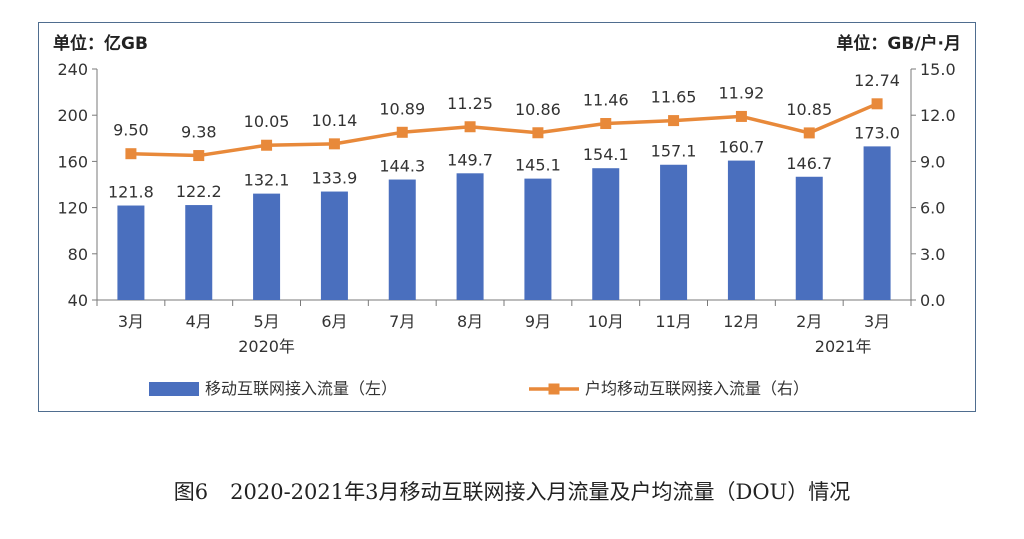 Image resolution: width=1024 pixels, height=539 pixels. What do you see at coordinates (78, 254) in the screenshot?
I see `left-tick-label: 80` at bounding box center [78, 254].